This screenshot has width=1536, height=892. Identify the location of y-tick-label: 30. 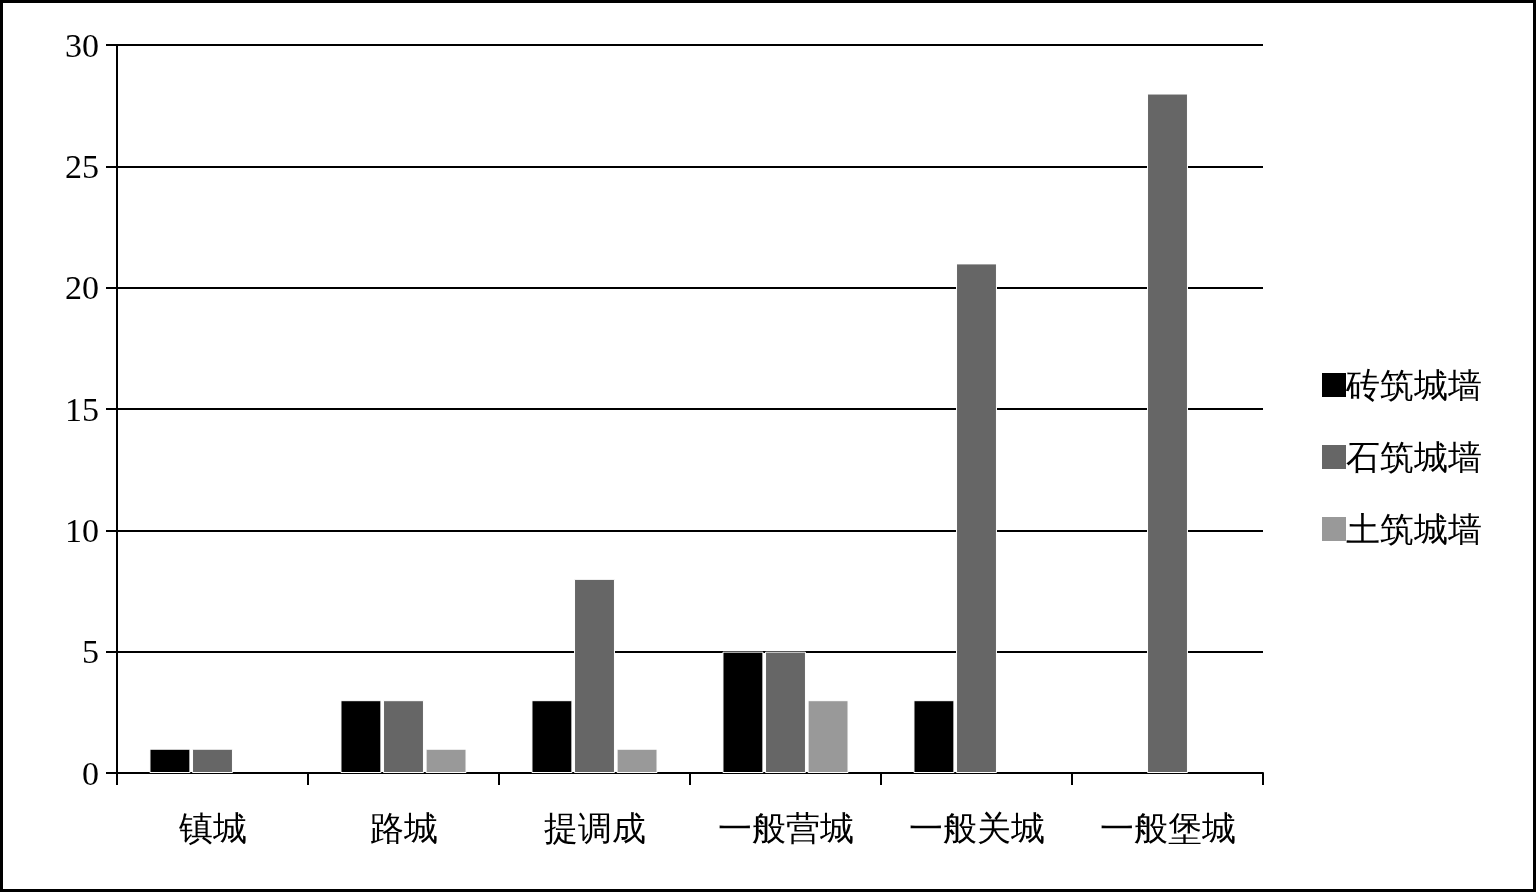
(82, 45).